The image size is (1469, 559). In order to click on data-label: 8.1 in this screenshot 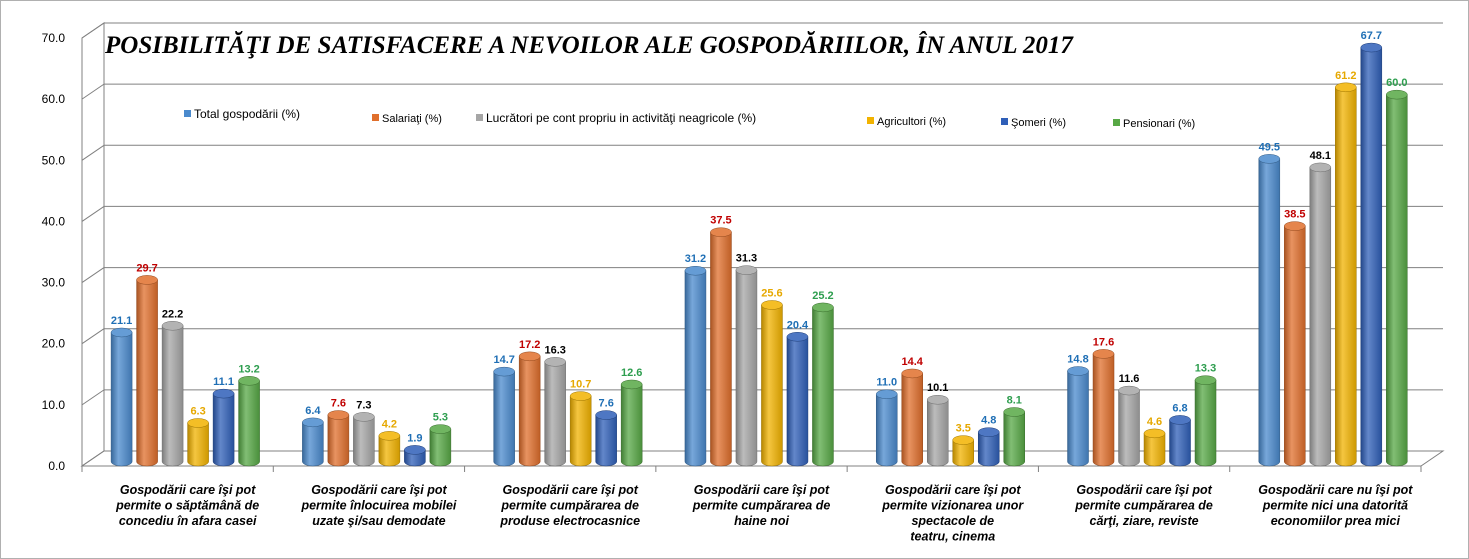, I will do `click(1014, 400)`.